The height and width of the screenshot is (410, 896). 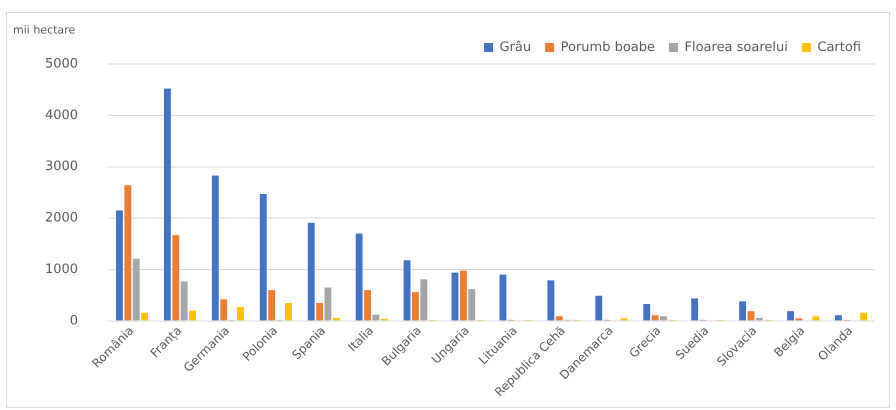 I want to click on y-tick-label: 0, so click(x=74, y=320).